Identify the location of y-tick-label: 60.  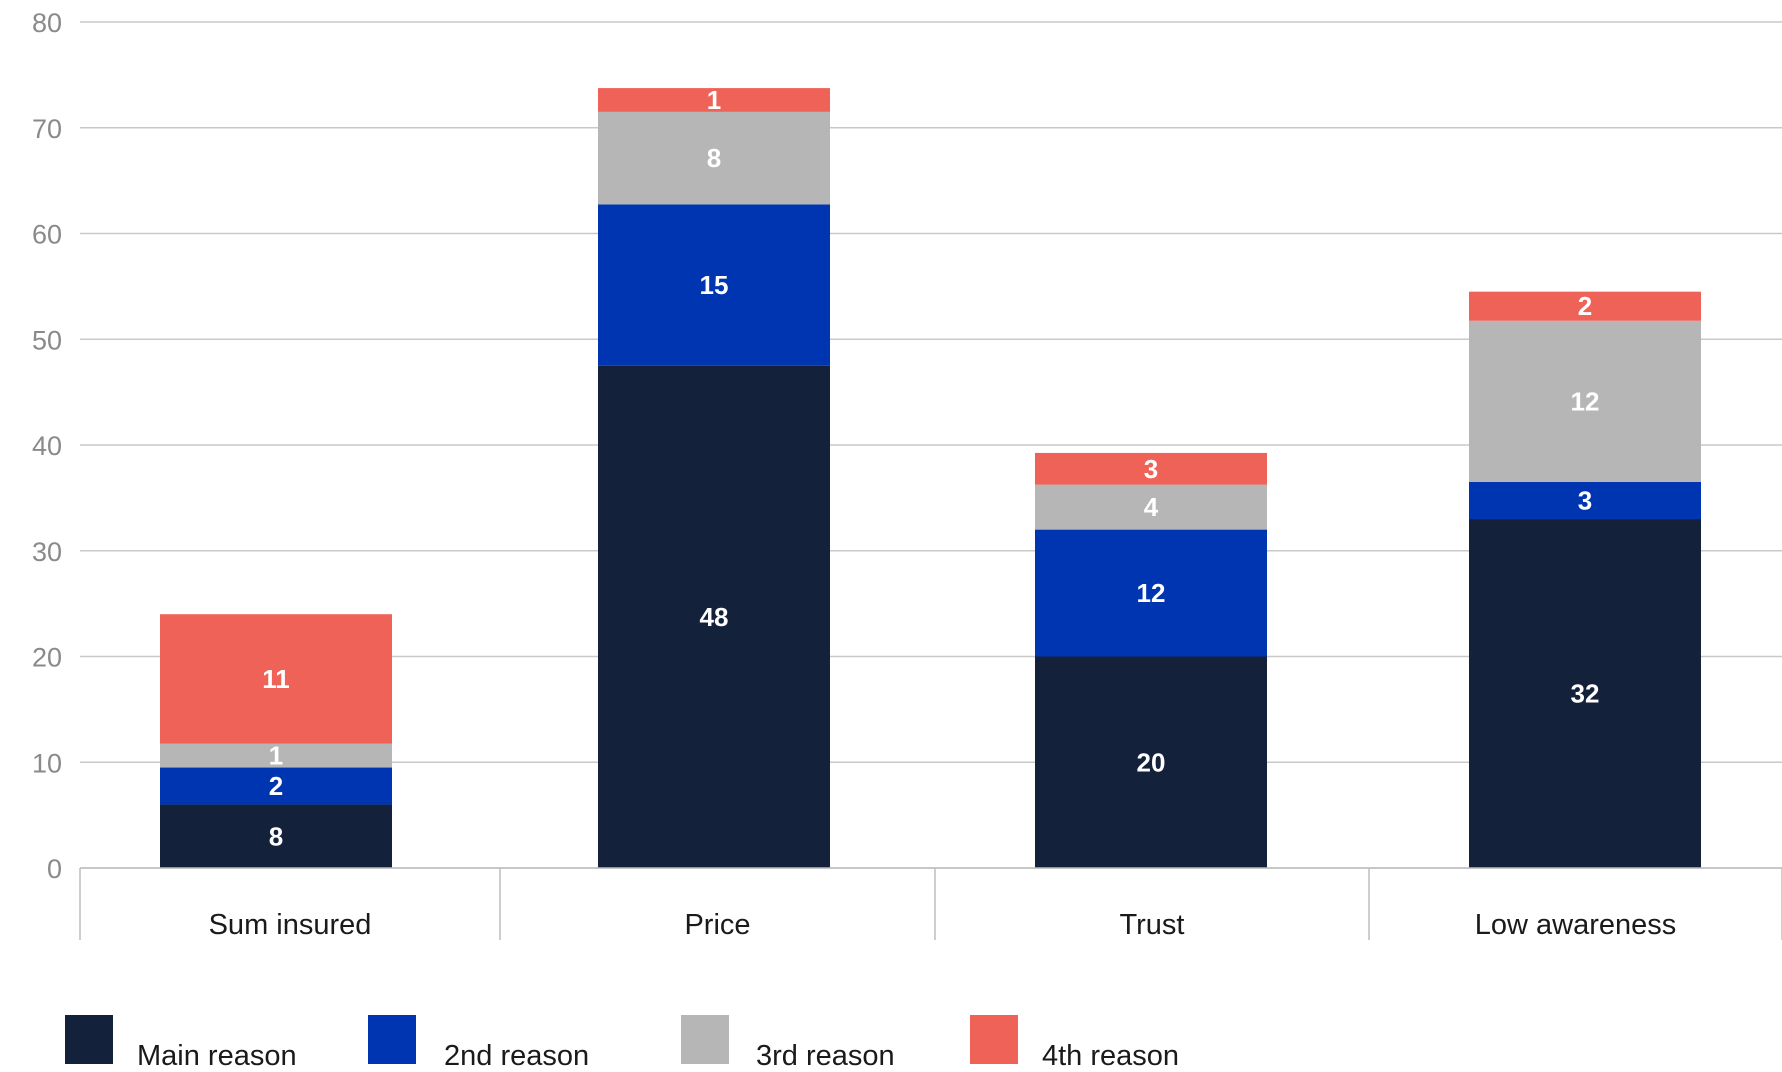
(47, 235).